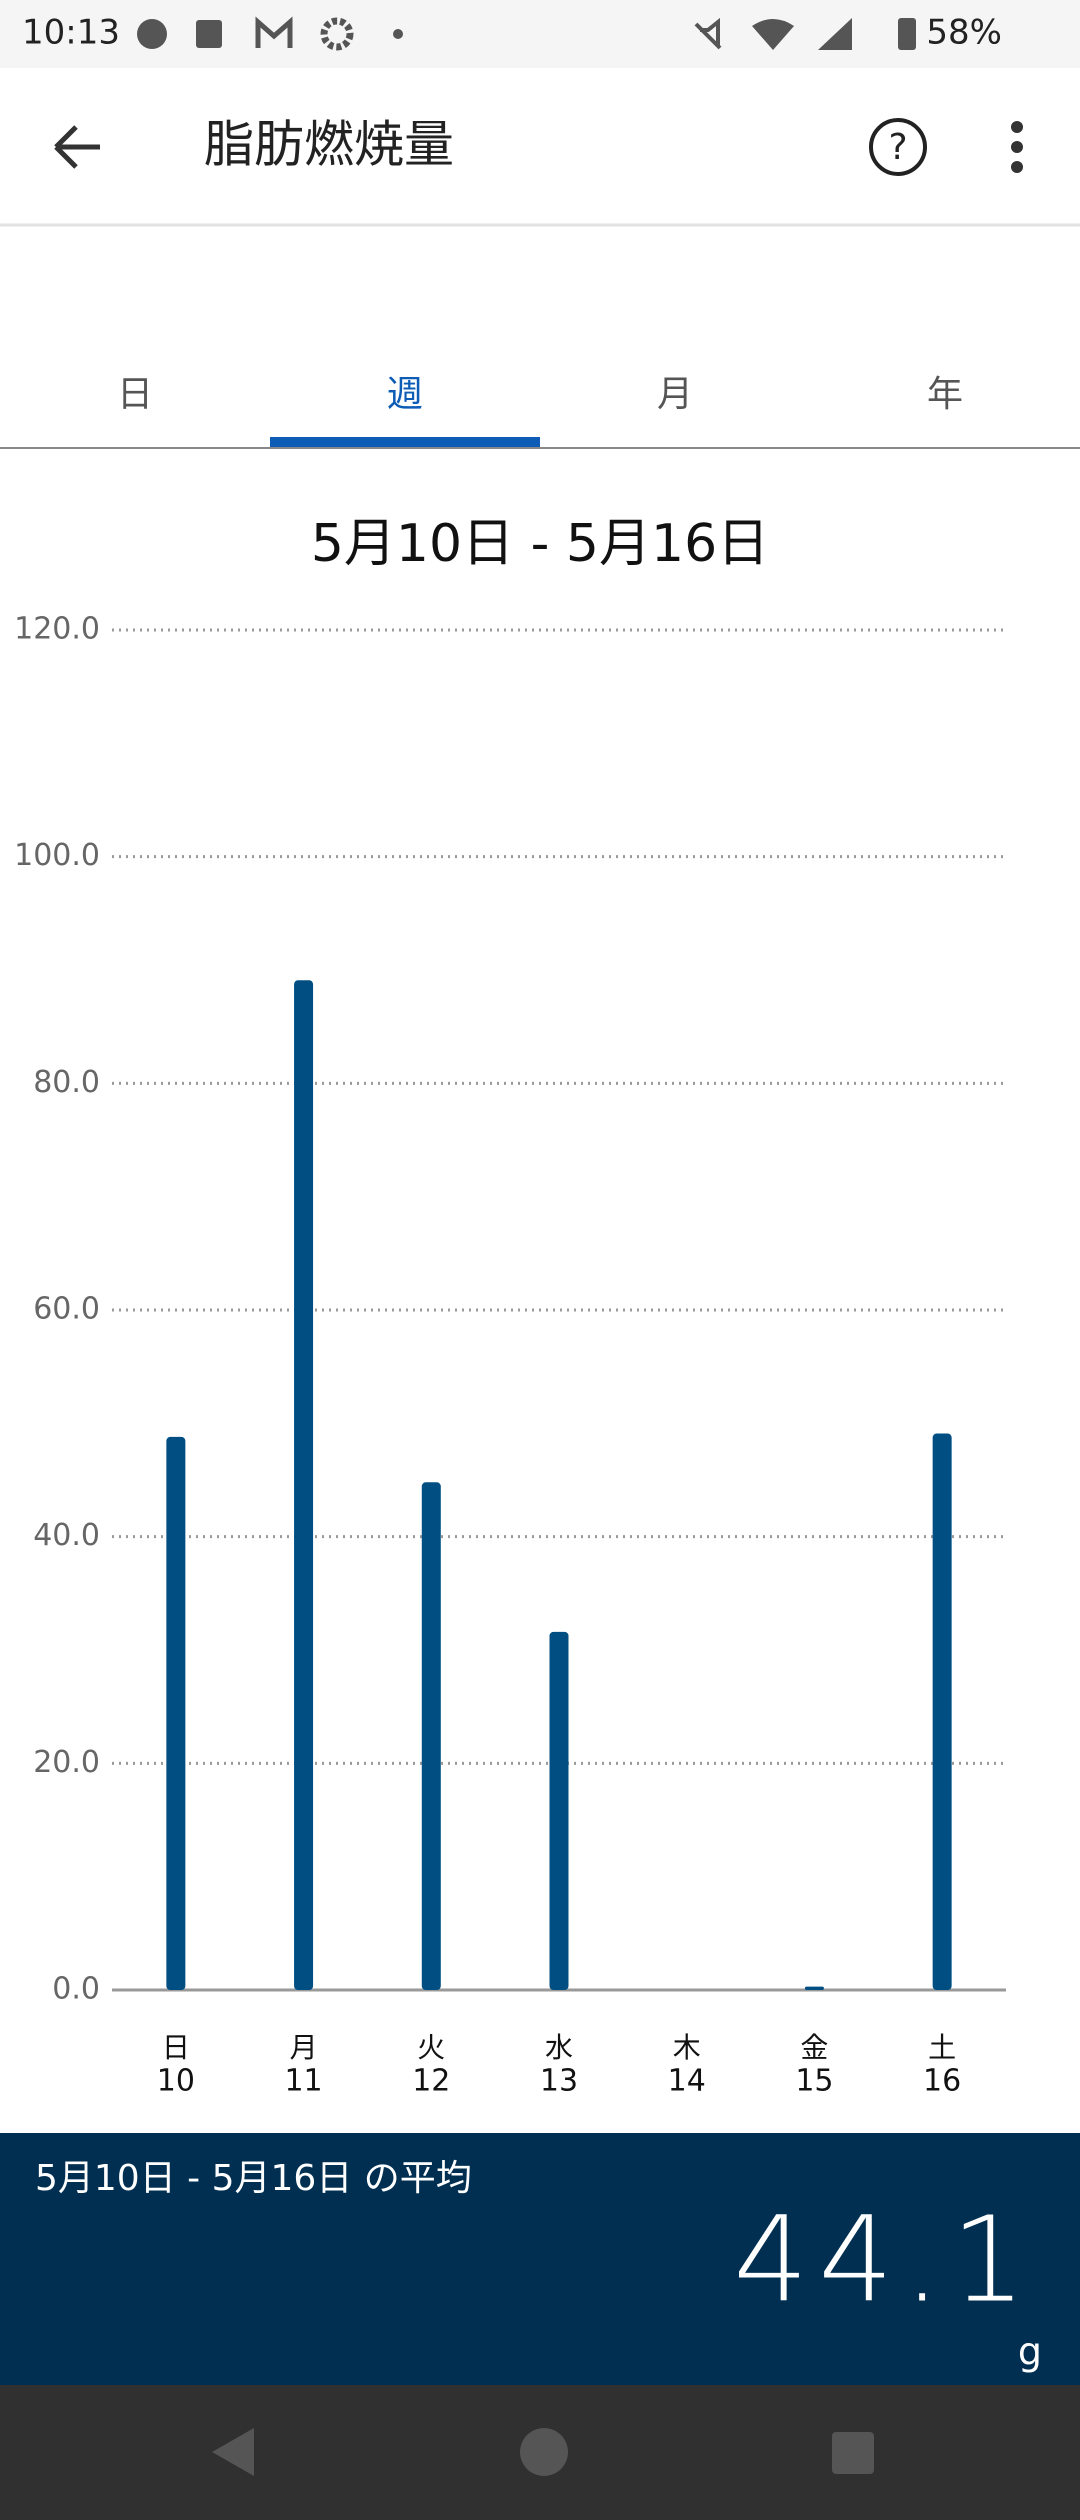 The image size is (1080, 2520). I want to click on nav-home, so click(544, 2452).